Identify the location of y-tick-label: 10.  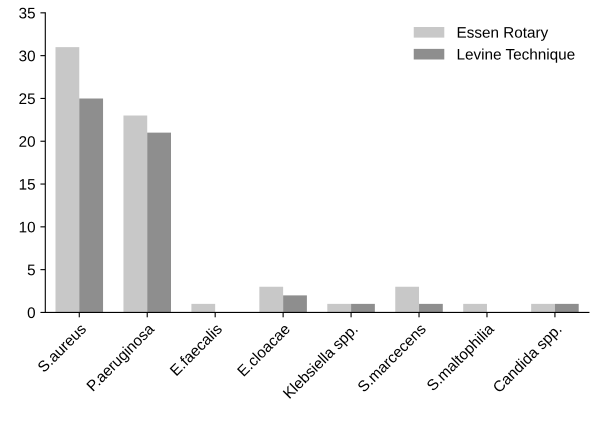
(27, 227).